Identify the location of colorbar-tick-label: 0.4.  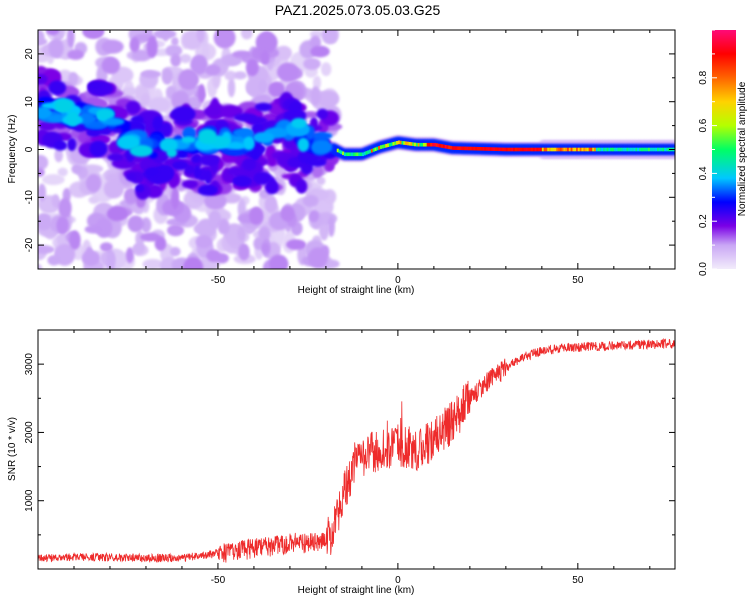
(703, 173).